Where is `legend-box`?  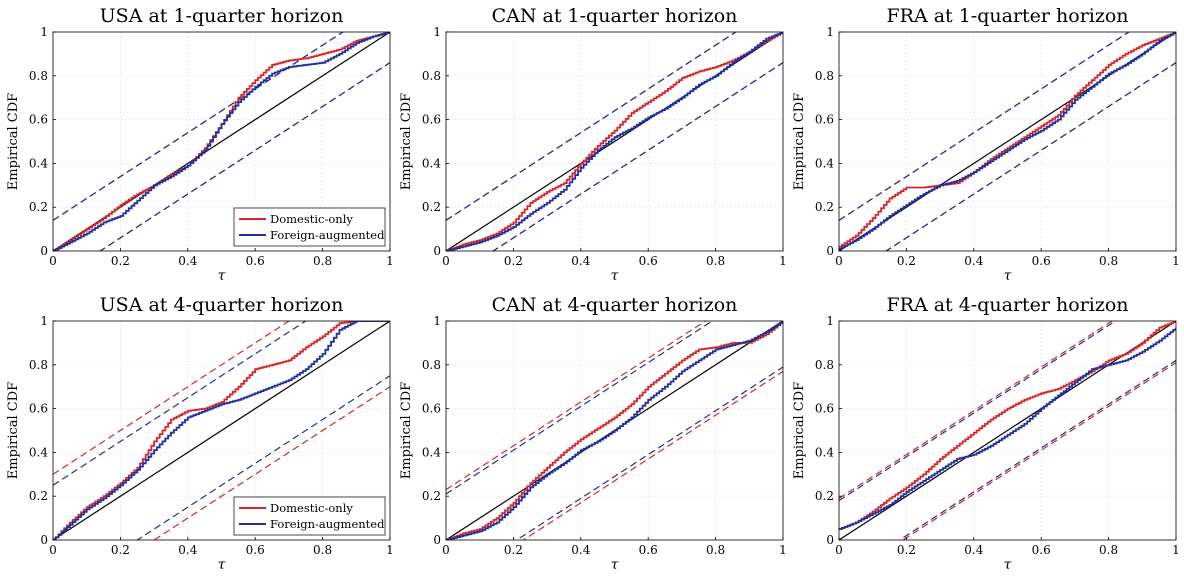 legend-box is located at coordinates (309, 227).